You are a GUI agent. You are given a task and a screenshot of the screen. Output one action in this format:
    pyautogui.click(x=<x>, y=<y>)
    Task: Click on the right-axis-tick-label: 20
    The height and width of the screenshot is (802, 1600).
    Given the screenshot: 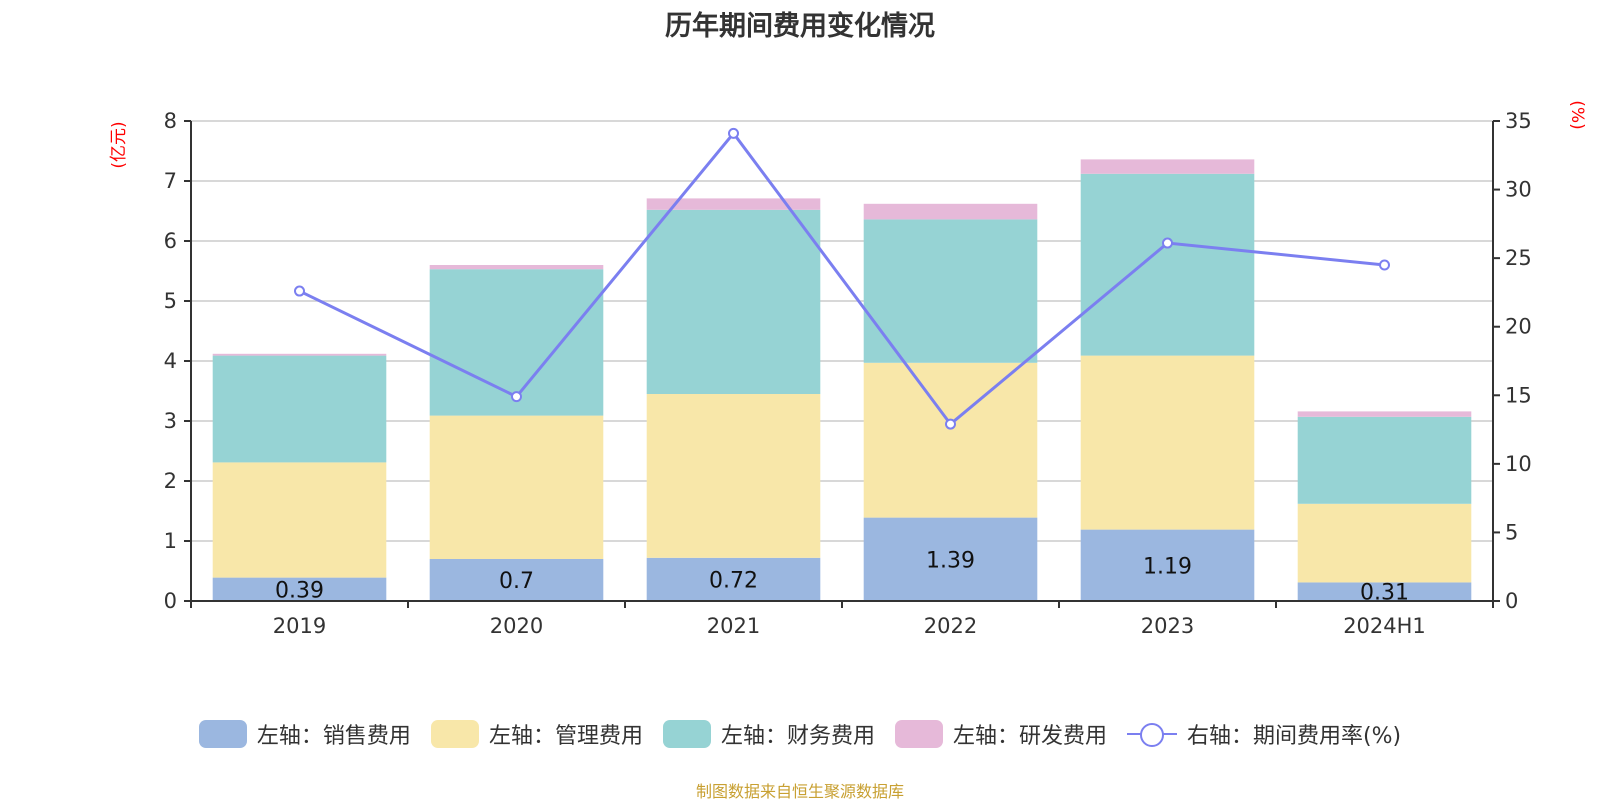 What is the action you would take?
    pyautogui.click(x=1518, y=327)
    